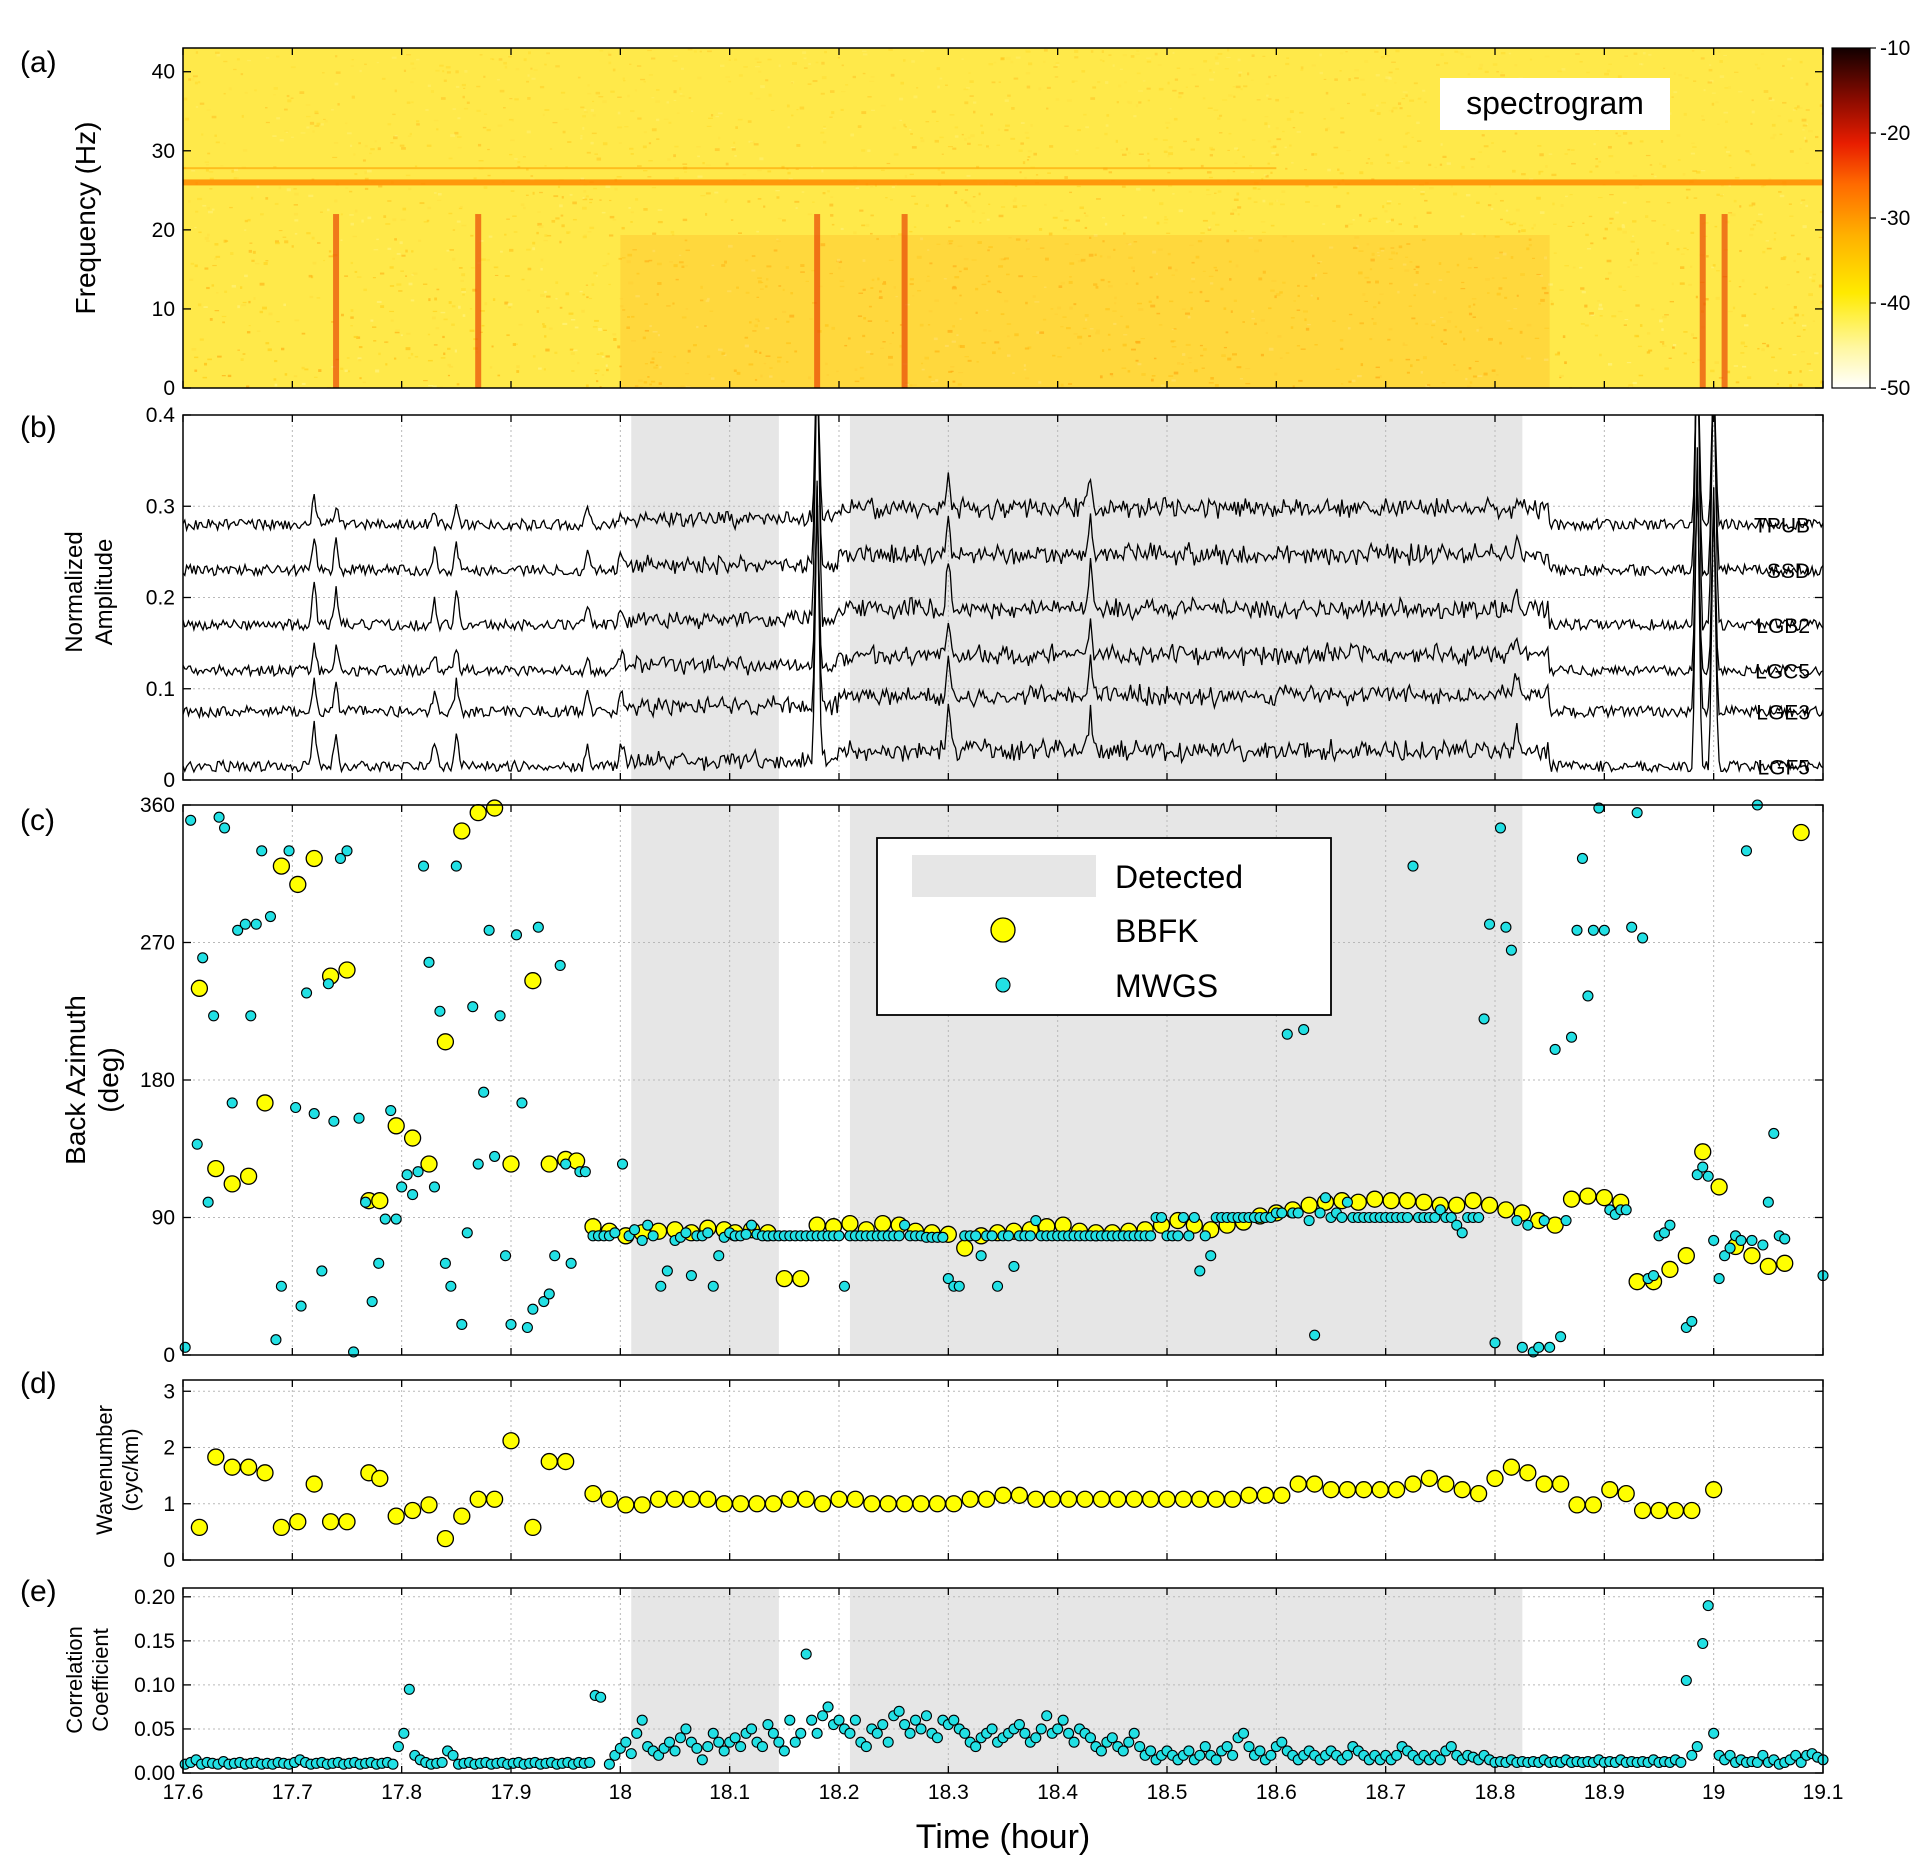 Image resolution: width=1920 pixels, height=1872 pixels. What do you see at coordinates (1003, 1470) in the screenshot?
I see `wavenumber-frame` at bounding box center [1003, 1470].